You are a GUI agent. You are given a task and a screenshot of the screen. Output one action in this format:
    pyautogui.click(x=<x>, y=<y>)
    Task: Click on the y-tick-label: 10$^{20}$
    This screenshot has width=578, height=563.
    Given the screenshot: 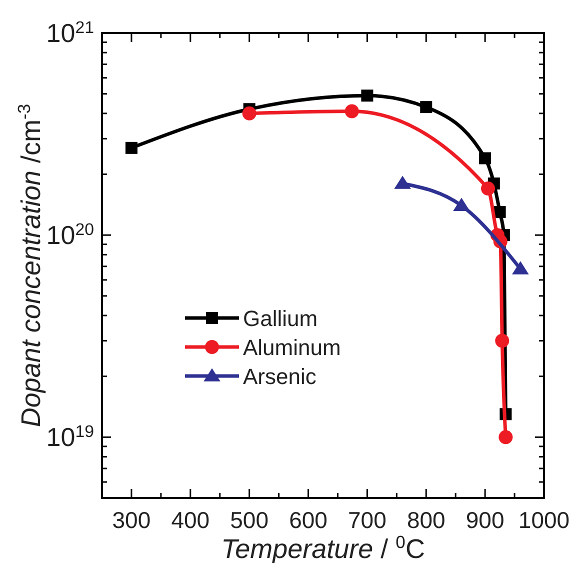 What is the action you would take?
    pyautogui.click(x=70, y=235)
    